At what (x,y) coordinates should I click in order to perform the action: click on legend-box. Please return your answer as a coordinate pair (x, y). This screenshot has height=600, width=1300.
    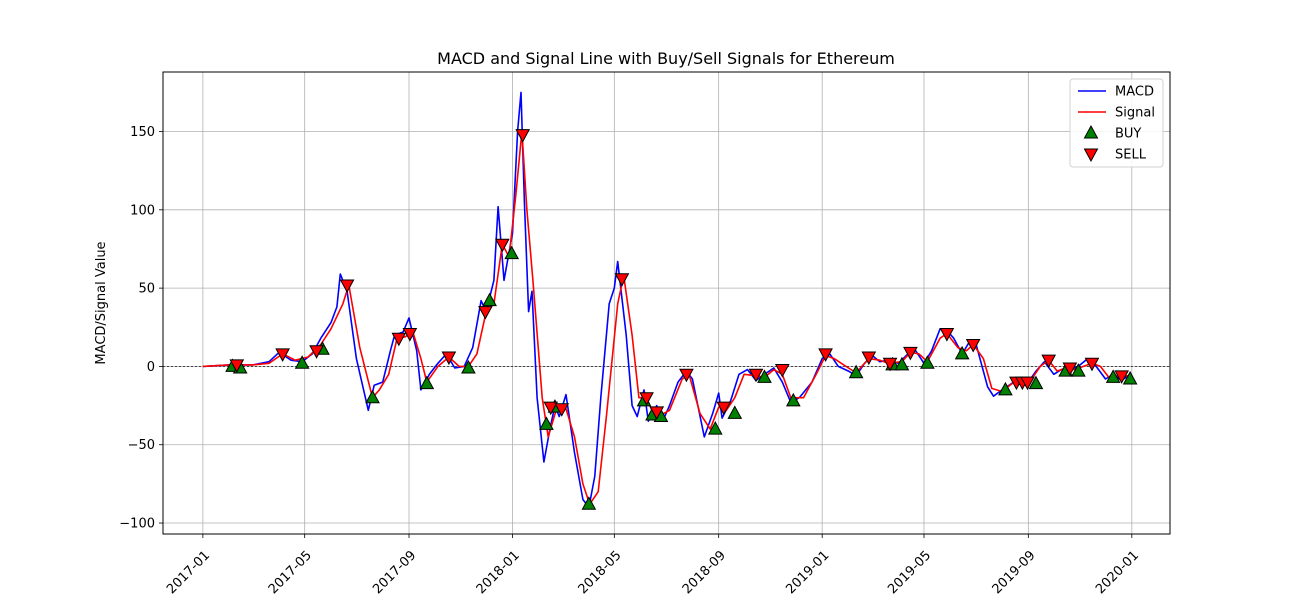
    Looking at the image, I should click on (1116, 123).